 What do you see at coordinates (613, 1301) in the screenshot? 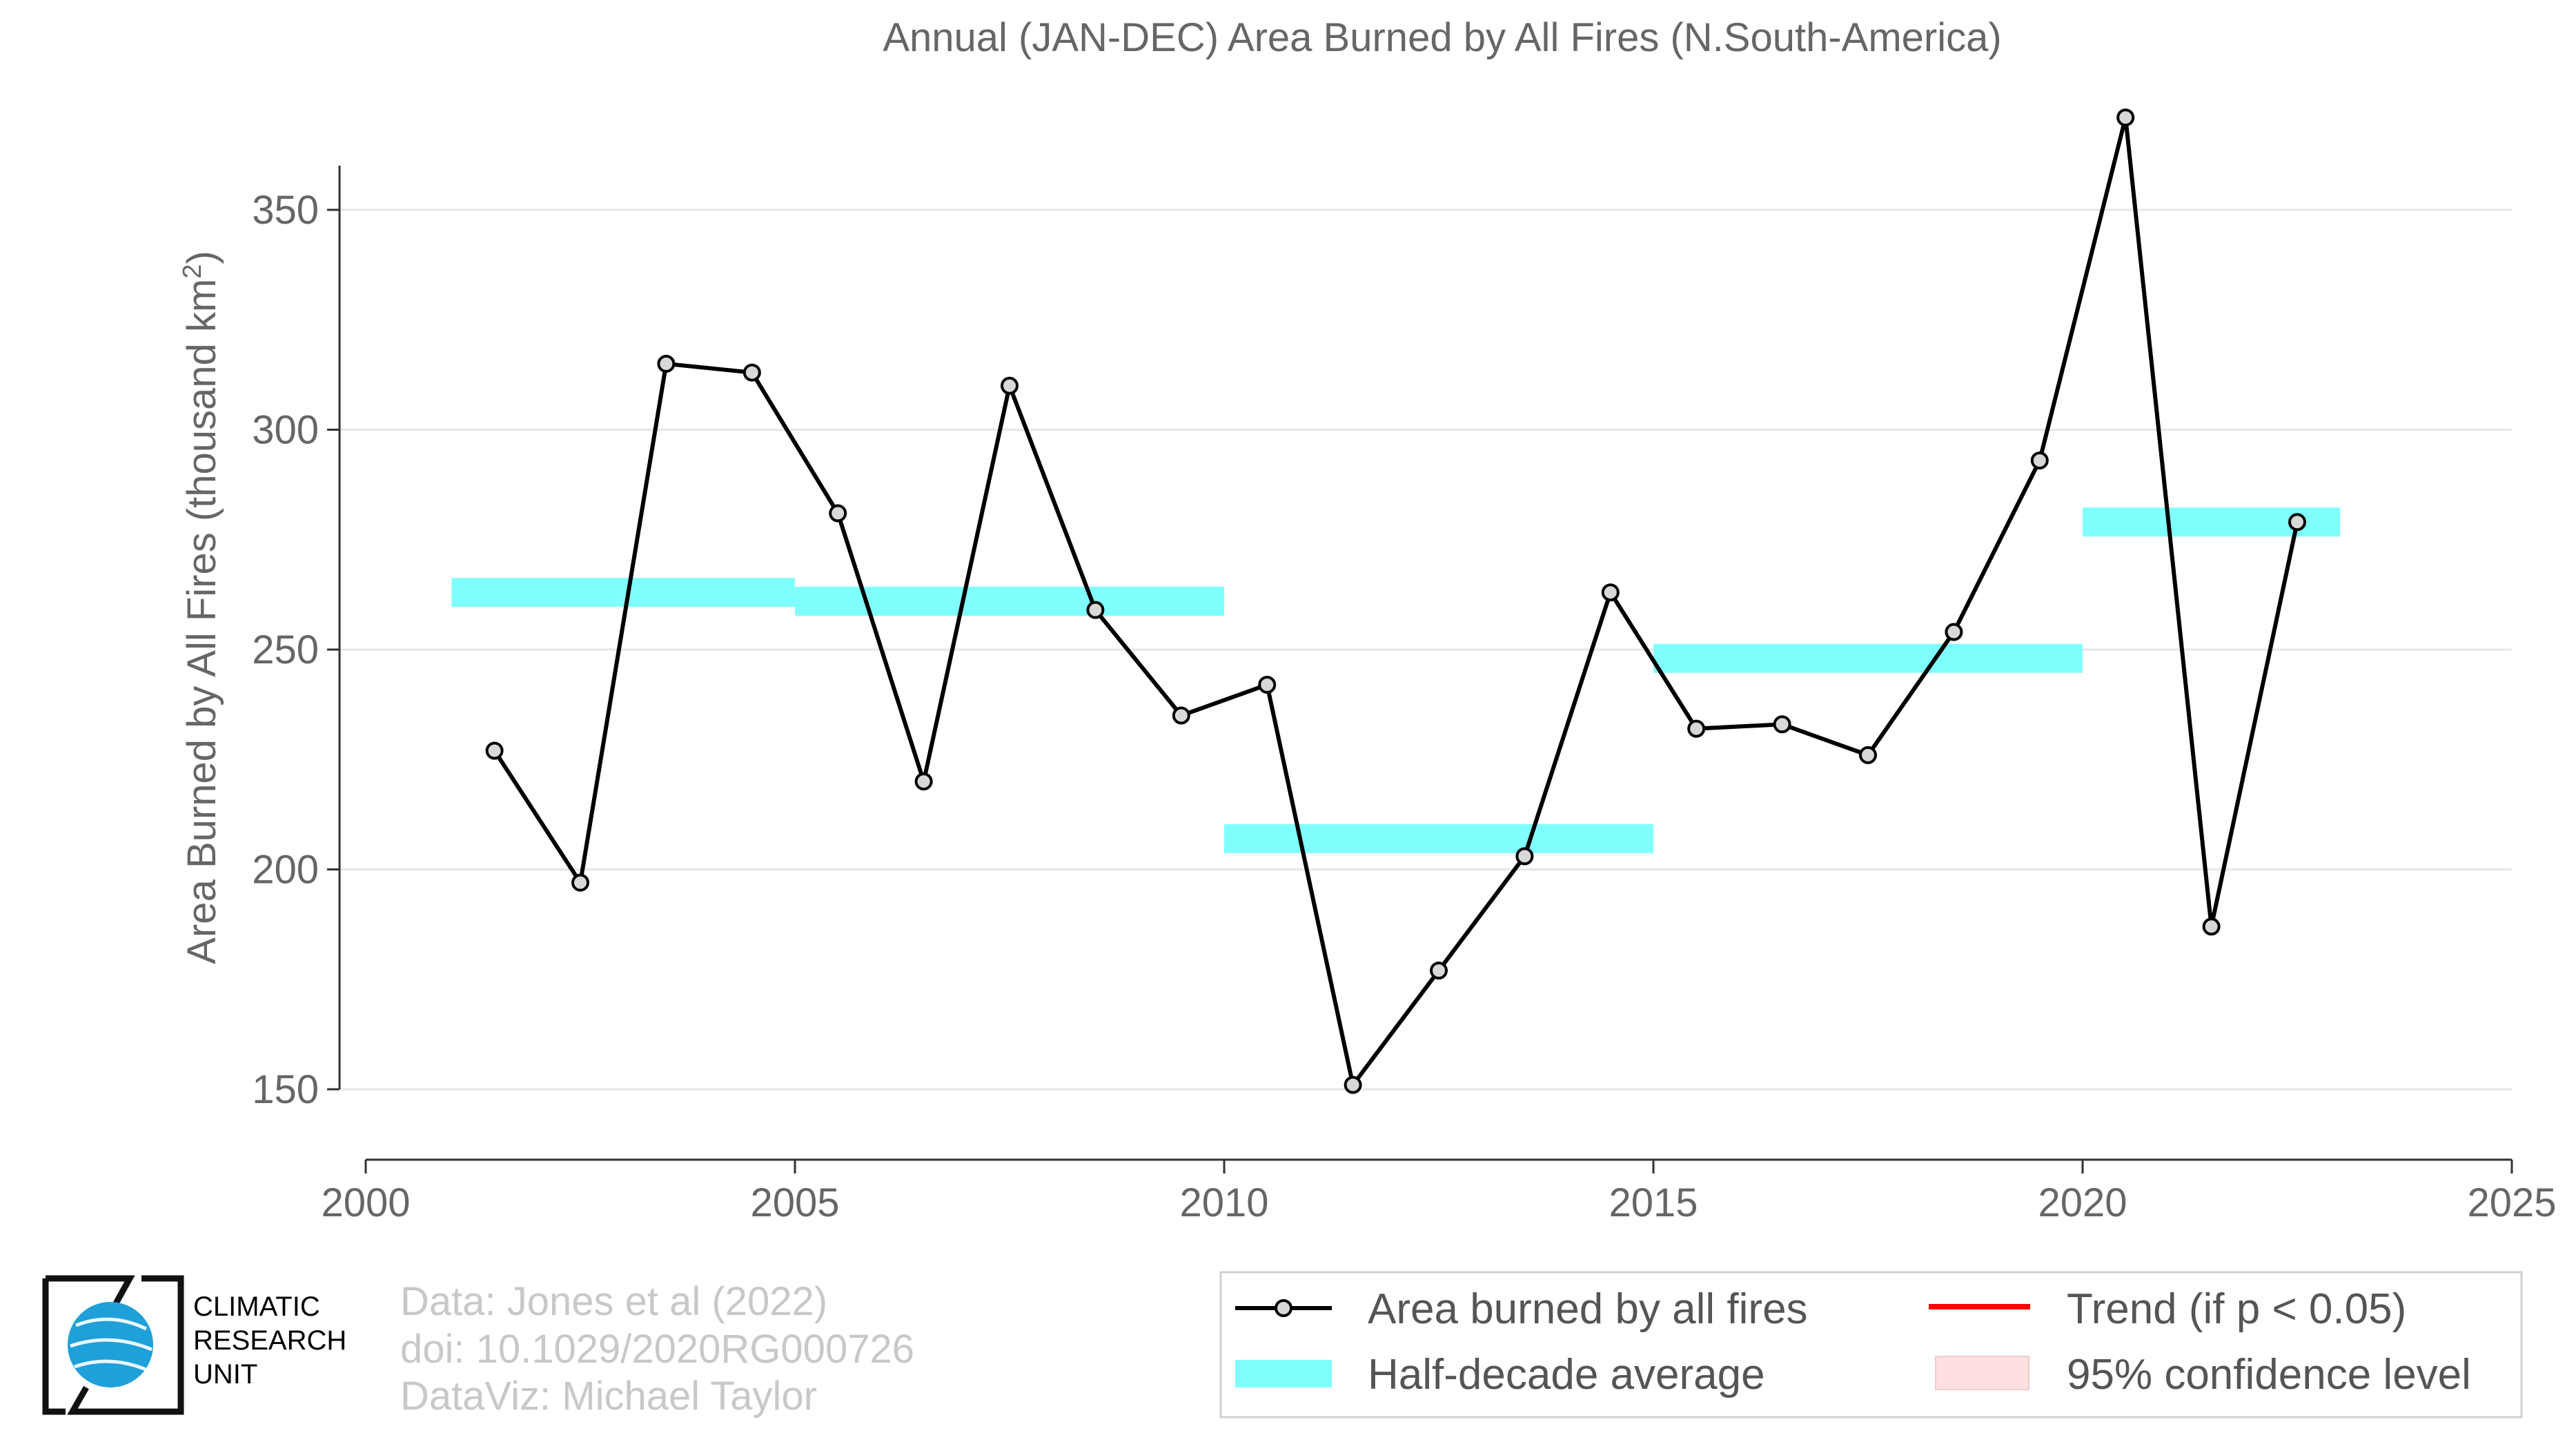
I see `credit-data-source: Data: Jones et al (2022)` at bounding box center [613, 1301].